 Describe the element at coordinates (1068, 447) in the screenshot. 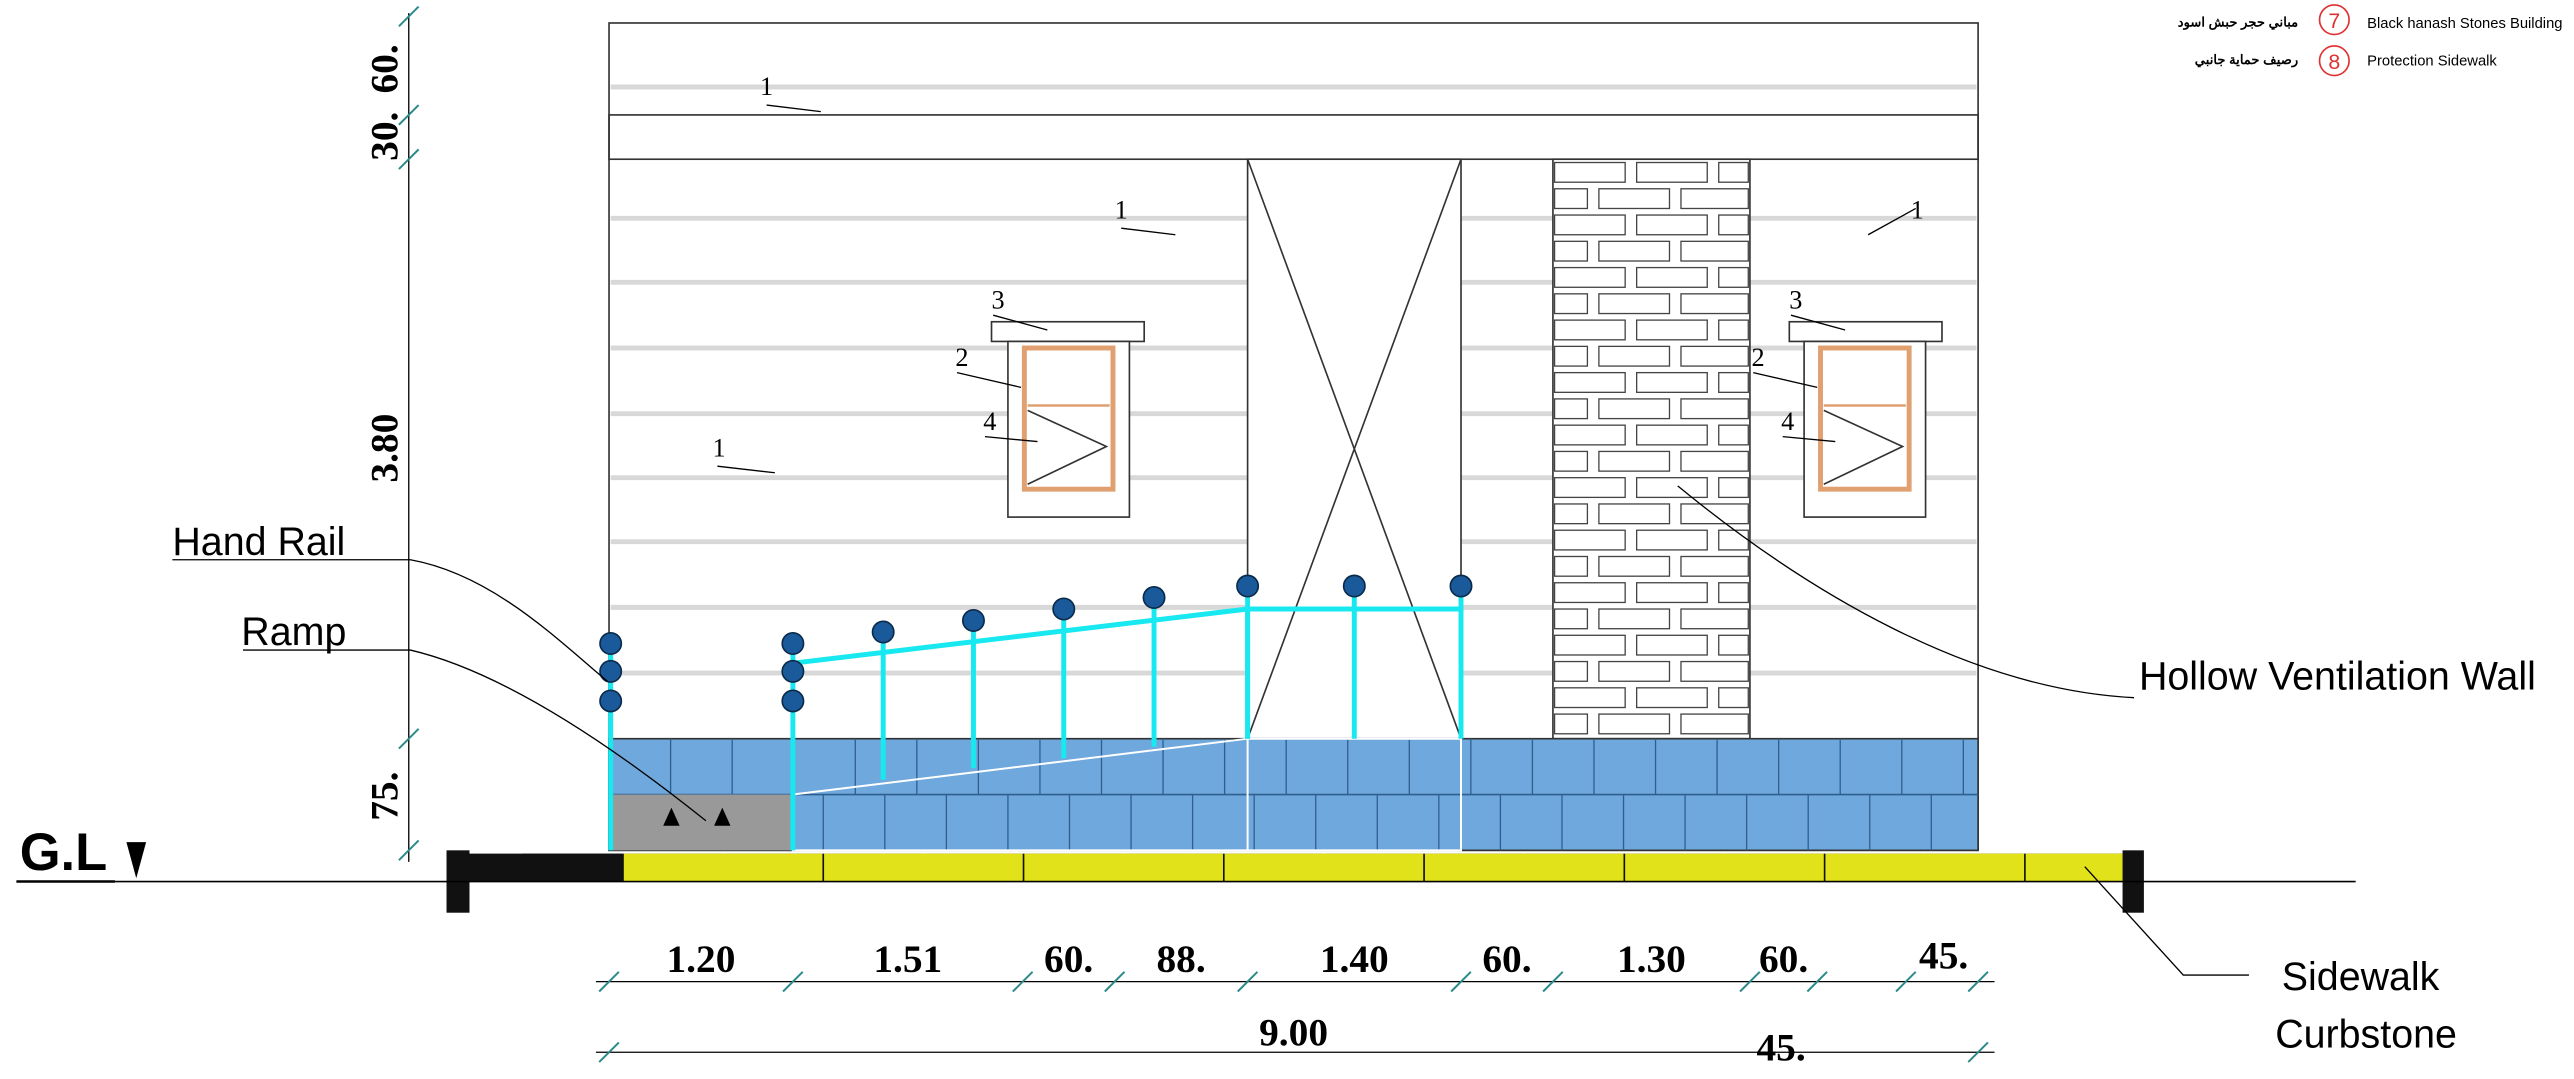

I see `window-opening` at that location.